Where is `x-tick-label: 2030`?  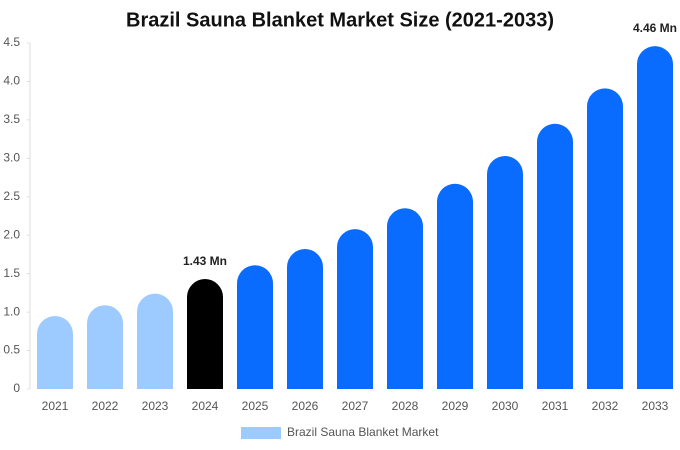
x-tick-label: 2030 is located at coordinates (505, 406).